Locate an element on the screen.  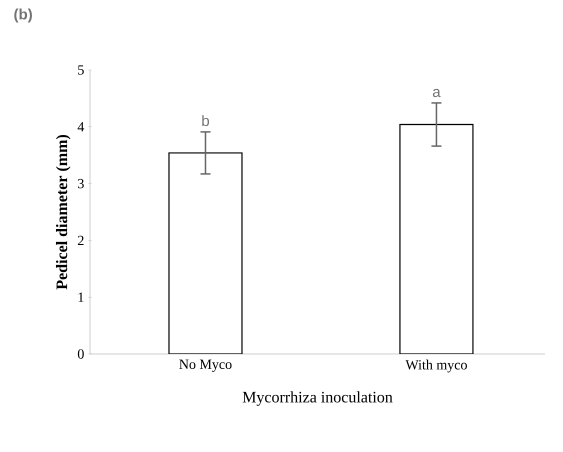
y-tick-label: 4 is located at coordinates (81, 127).